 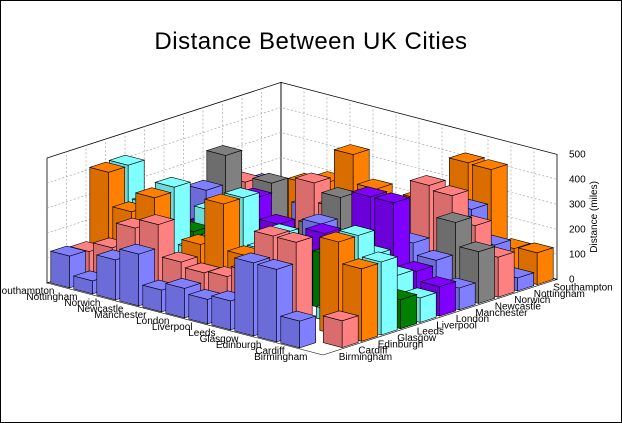 I want to click on y-tick-label: Southampton, so click(x=583, y=288).